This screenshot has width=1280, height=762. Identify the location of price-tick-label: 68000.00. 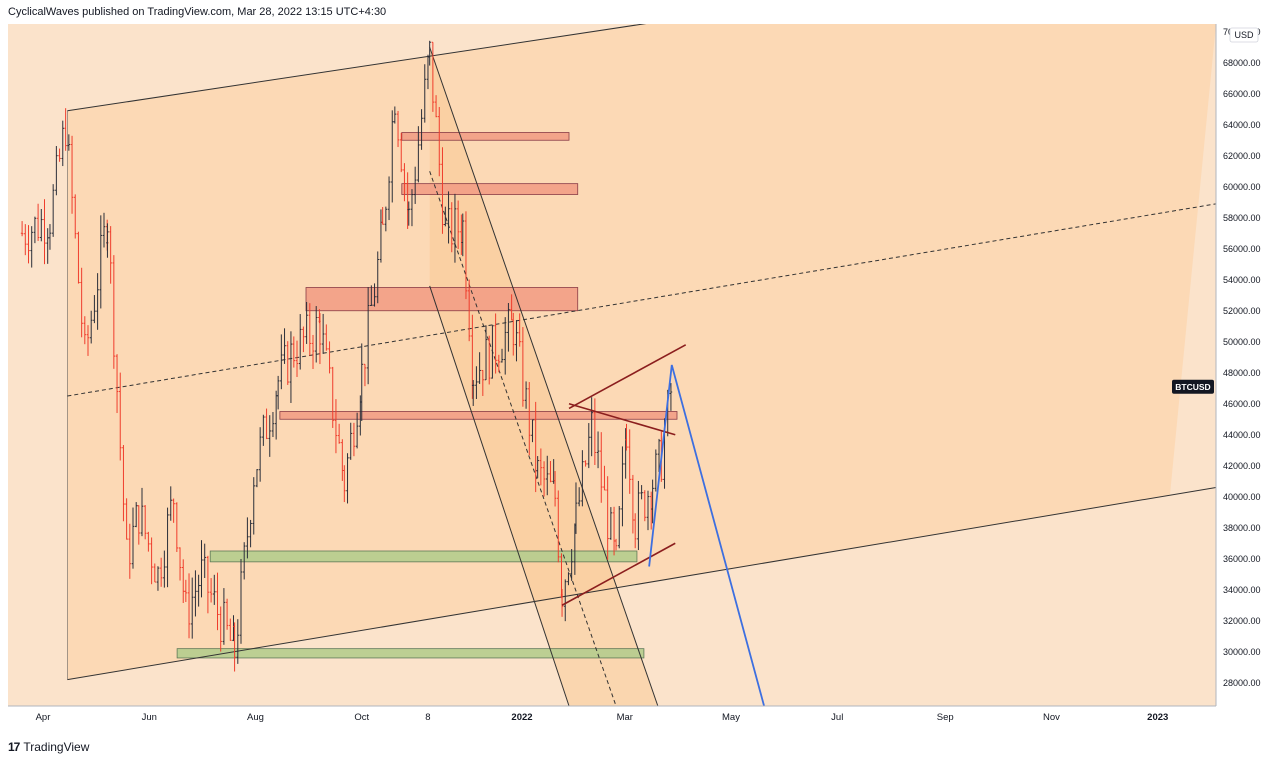
(1242, 63).